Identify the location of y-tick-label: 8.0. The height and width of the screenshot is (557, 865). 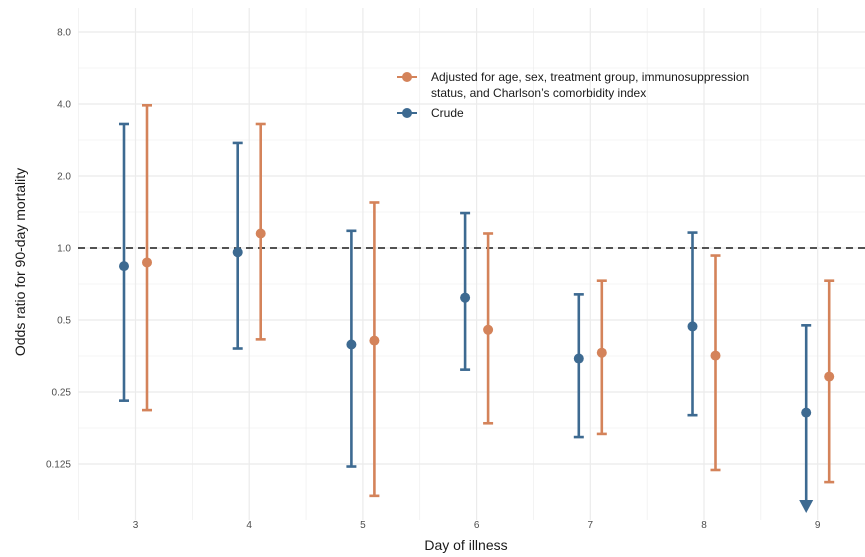
(64, 33).